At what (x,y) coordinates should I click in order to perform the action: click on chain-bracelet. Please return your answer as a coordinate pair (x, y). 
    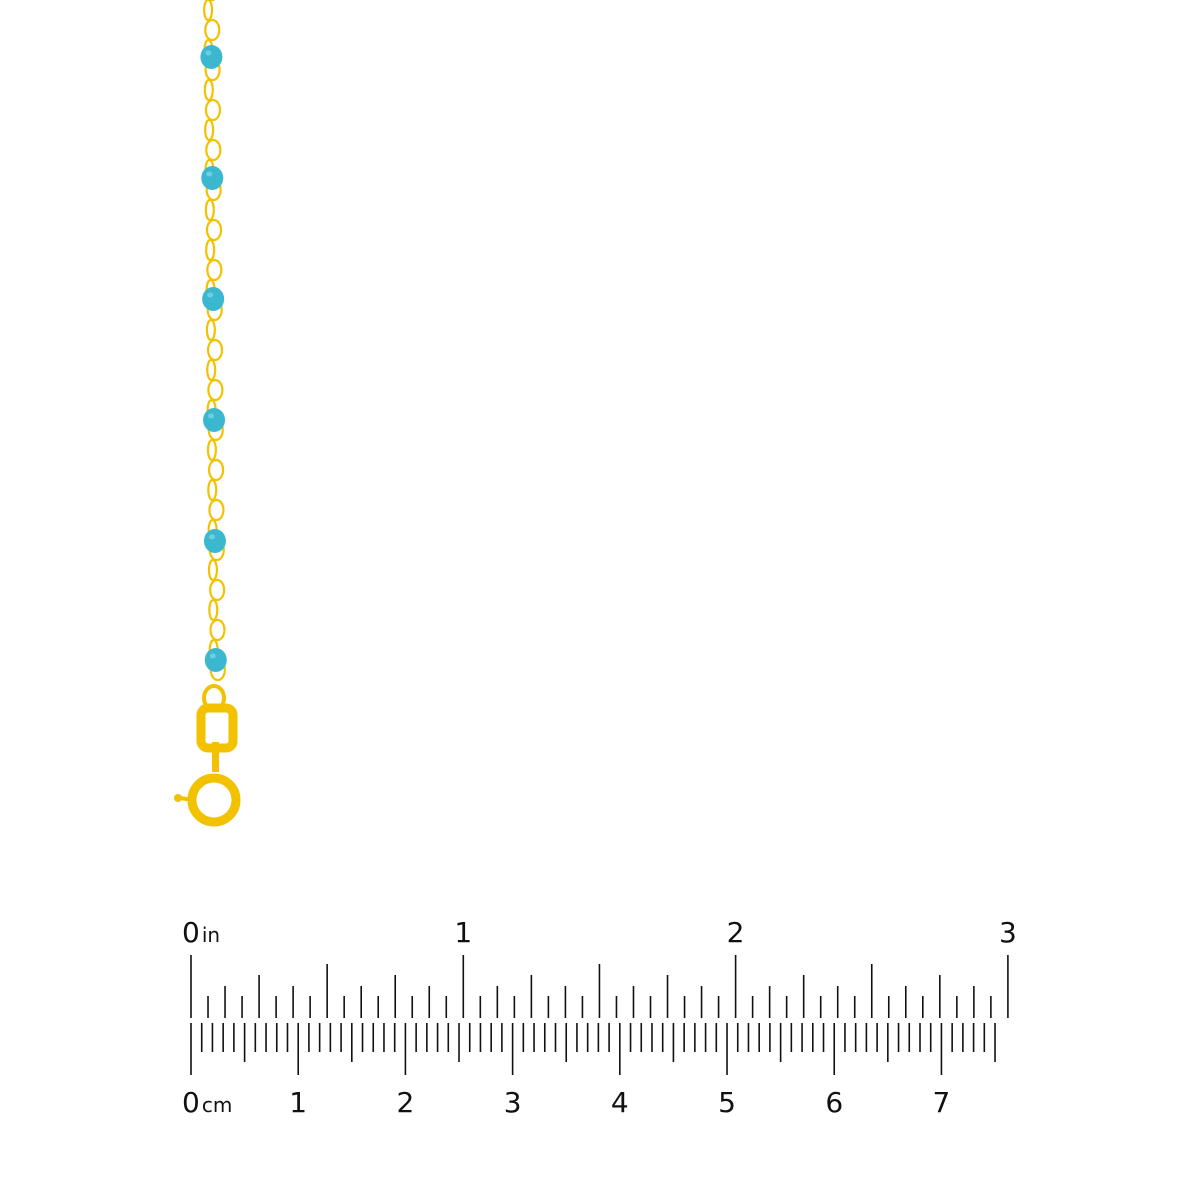
    Looking at the image, I should click on (213, 341).